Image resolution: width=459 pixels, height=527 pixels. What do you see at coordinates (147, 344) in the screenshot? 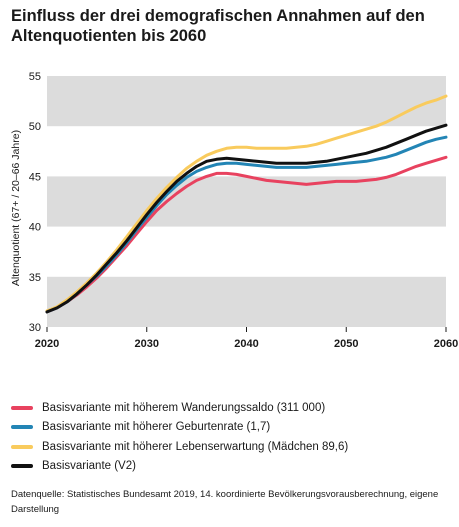
I see `x-tick-label: 2030` at bounding box center [147, 344].